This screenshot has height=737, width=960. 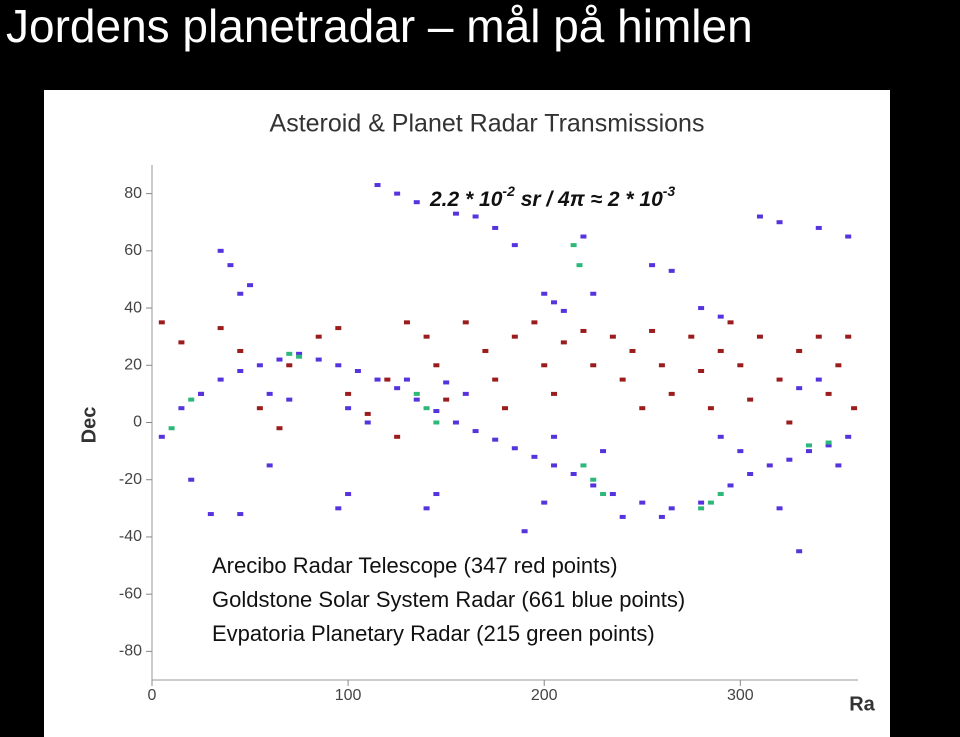 What do you see at coordinates (130, 479) in the screenshot?
I see `y-tick-label: -20` at bounding box center [130, 479].